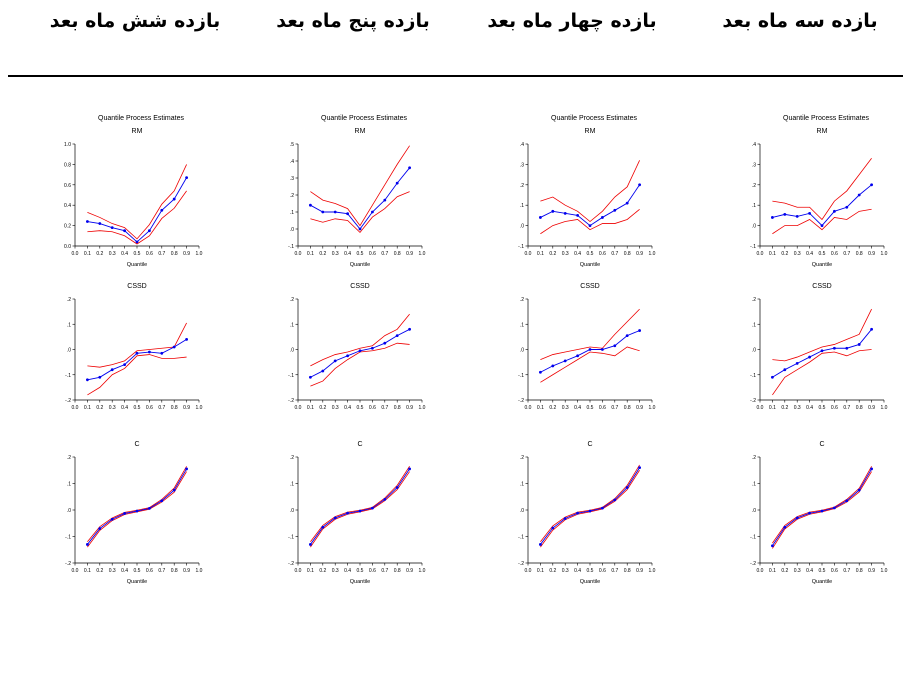 This screenshot has width=908, height=677. Describe the element at coordinates (590, 131) in the screenshot. I see `panel-subtitle: RM` at that location.